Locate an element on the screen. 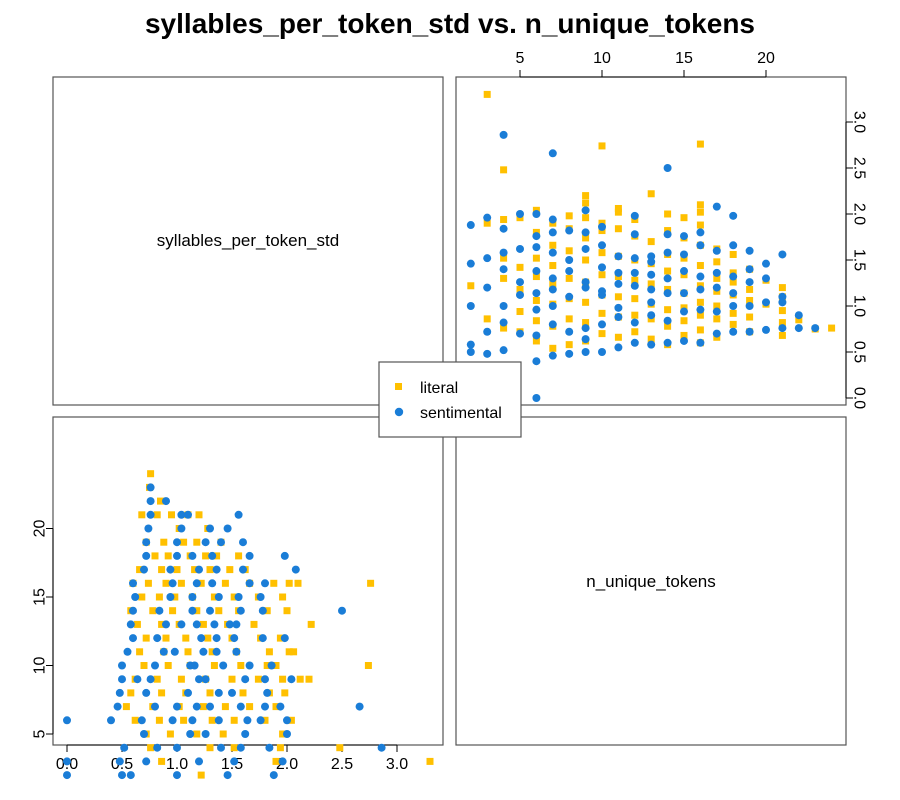  right-axis-tick-label: 2.5 is located at coordinates (858, 168).